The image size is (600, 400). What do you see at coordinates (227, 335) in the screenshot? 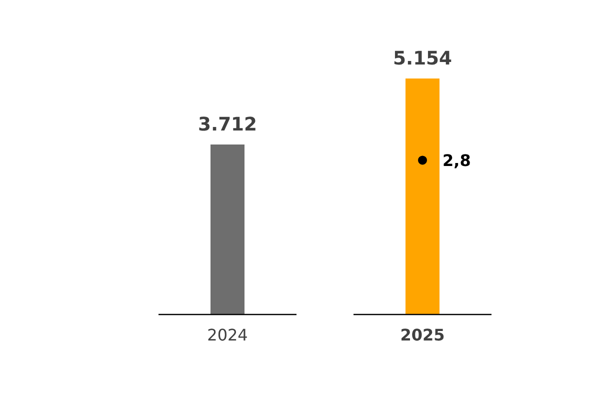
I see `x-tick-label: 2024` at bounding box center [227, 335].